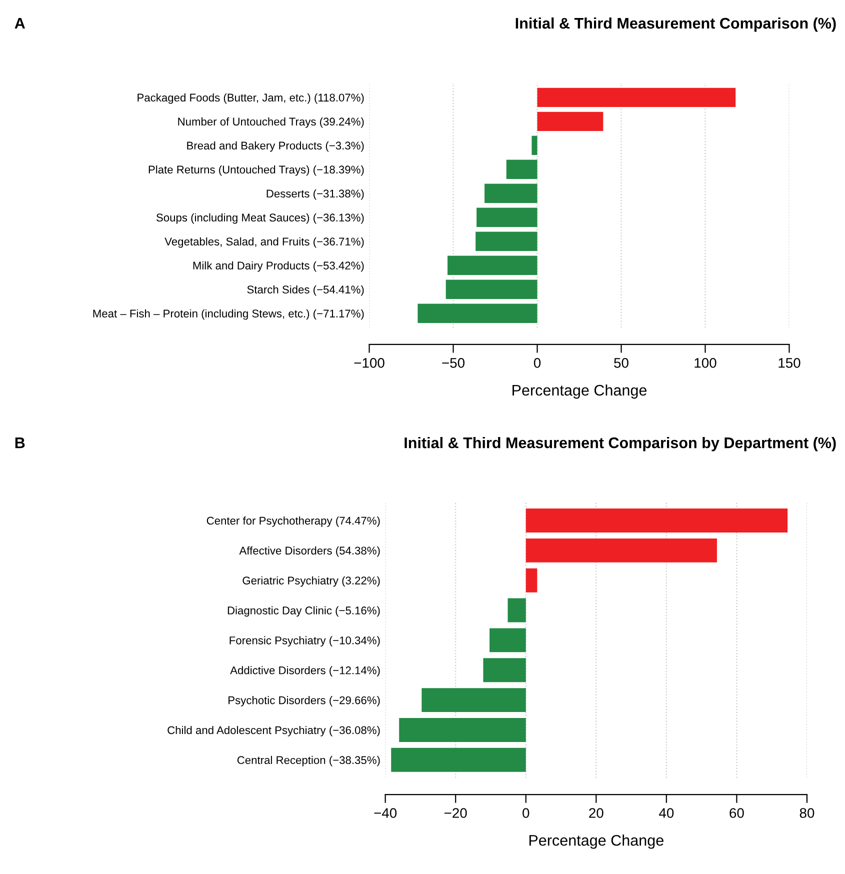 The width and height of the screenshot is (845, 874). I want to click on x-tick-label: −100, so click(369, 363).